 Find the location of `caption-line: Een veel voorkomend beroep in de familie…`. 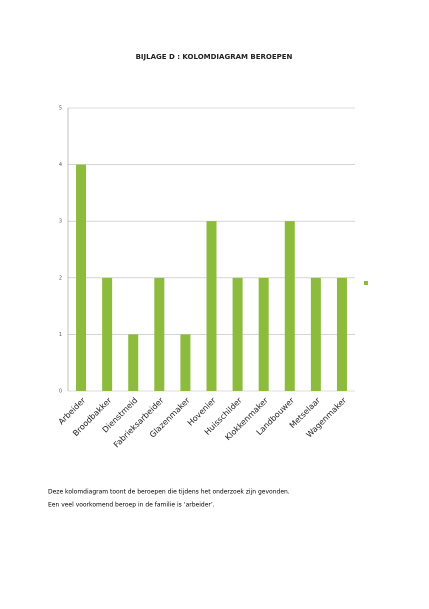

caption-line: Een veel voorkomend beroep in de familie… is located at coordinates (131, 505).